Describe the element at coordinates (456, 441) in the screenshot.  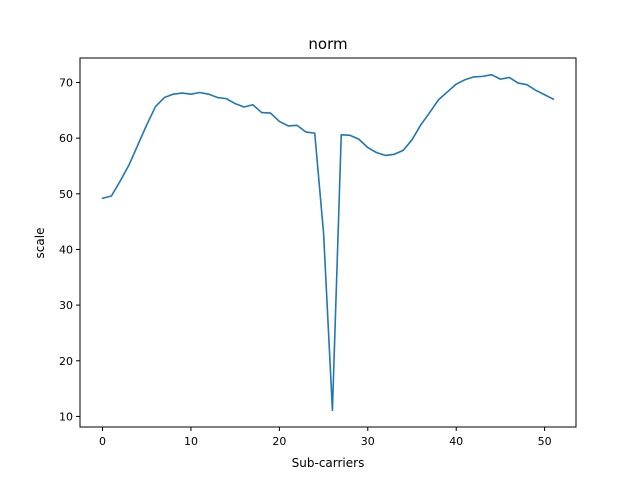
I see `x-tick-label: 40` at that location.